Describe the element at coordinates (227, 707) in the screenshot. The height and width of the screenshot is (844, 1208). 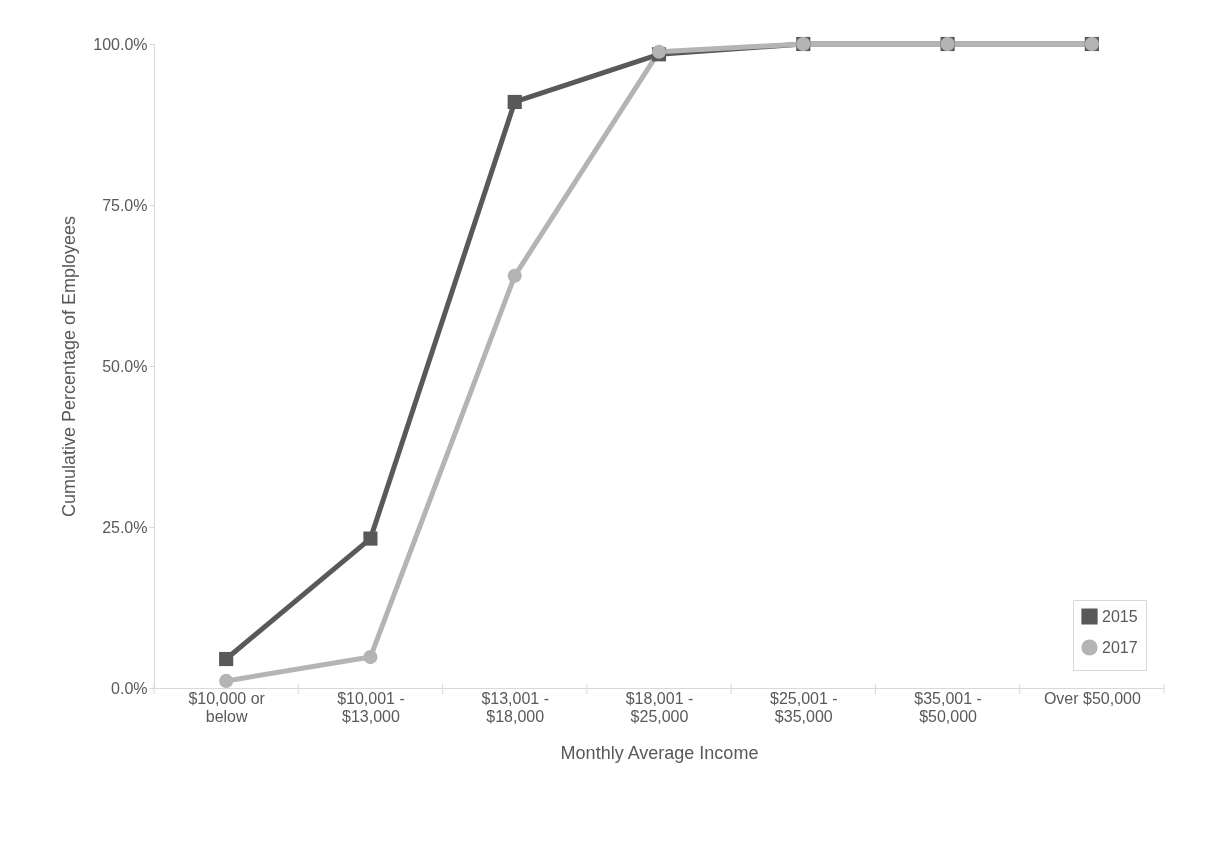
I see `x-tick-label: $10,000 or below` at that location.